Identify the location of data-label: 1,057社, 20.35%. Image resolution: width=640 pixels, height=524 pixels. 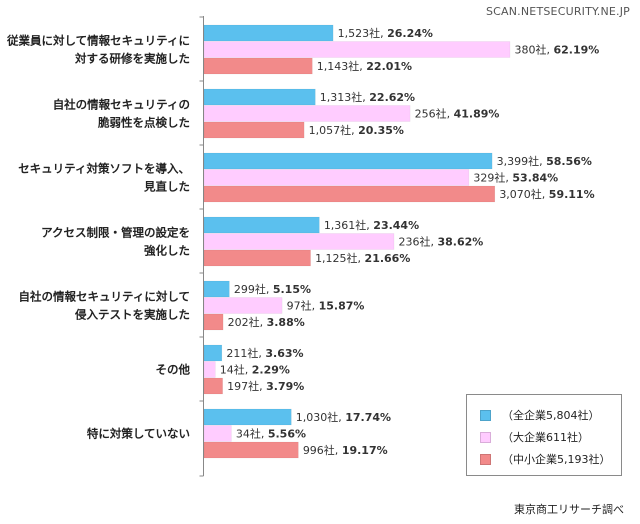
(356, 130).